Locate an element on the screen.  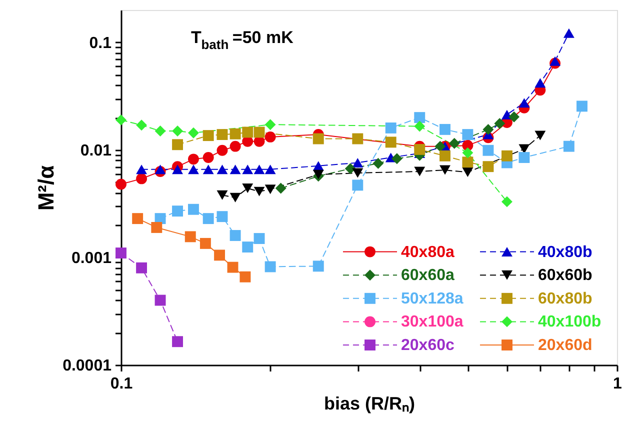
legend-label: 20x60c is located at coordinates (427, 345).